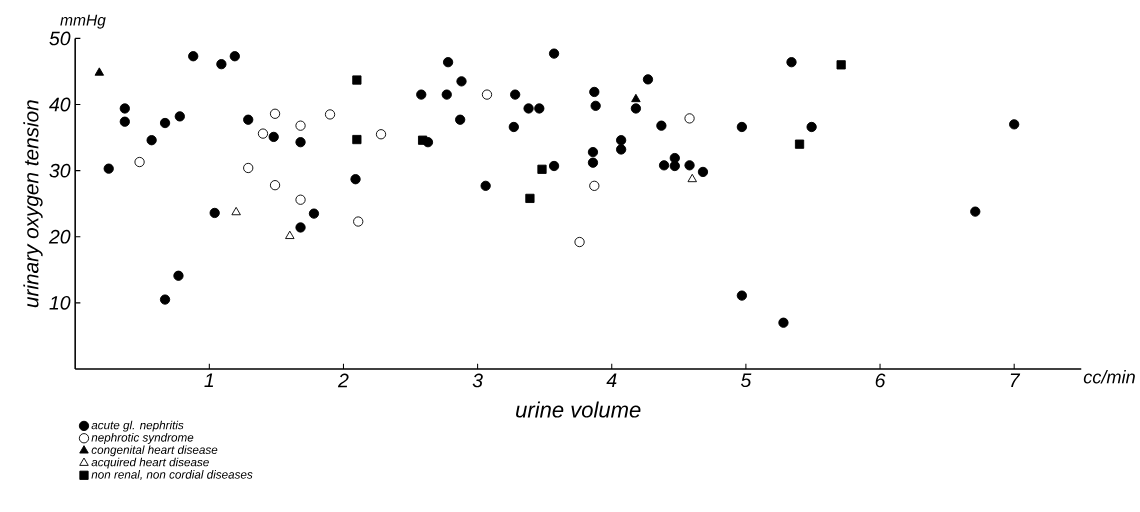 The width and height of the screenshot is (1140, 512). I want to click on legend-label: acquired heart disease, so click(150, 463).